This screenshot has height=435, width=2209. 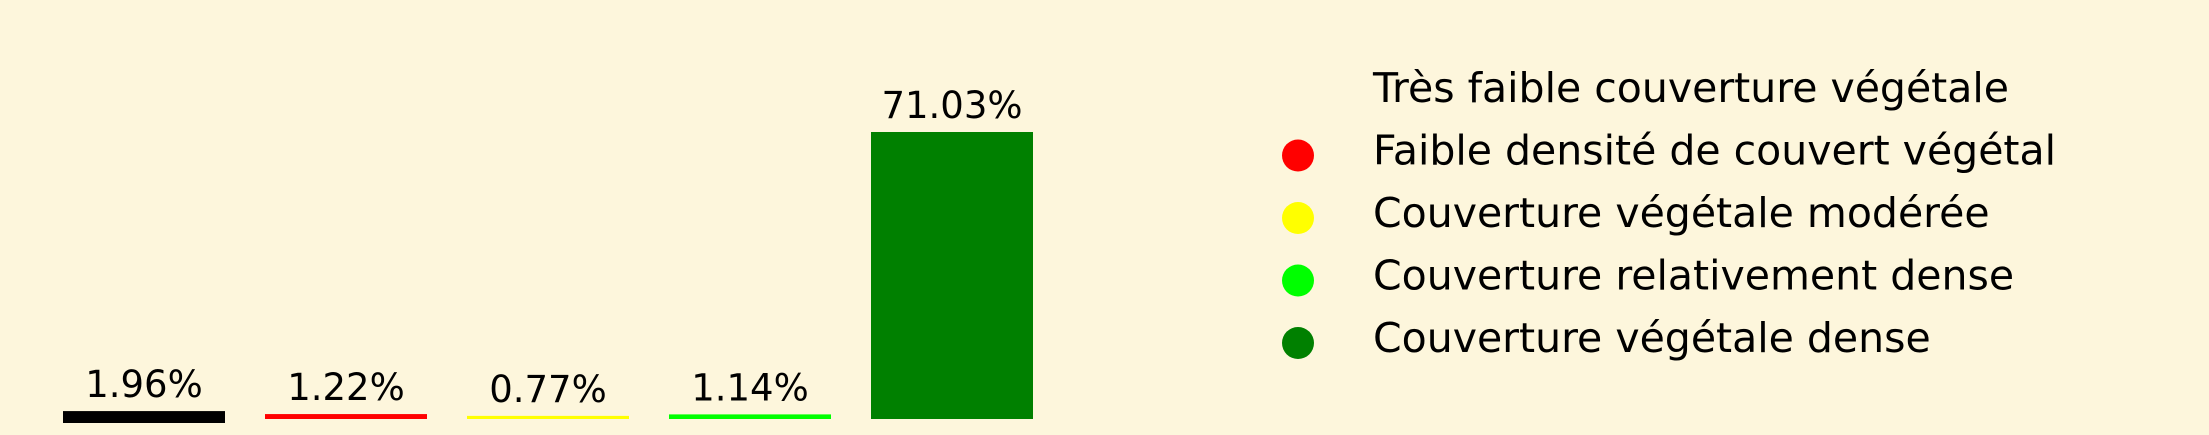 I want to click on legend-label-4: Couverture relativement dense, so click(x=1693, y=276).